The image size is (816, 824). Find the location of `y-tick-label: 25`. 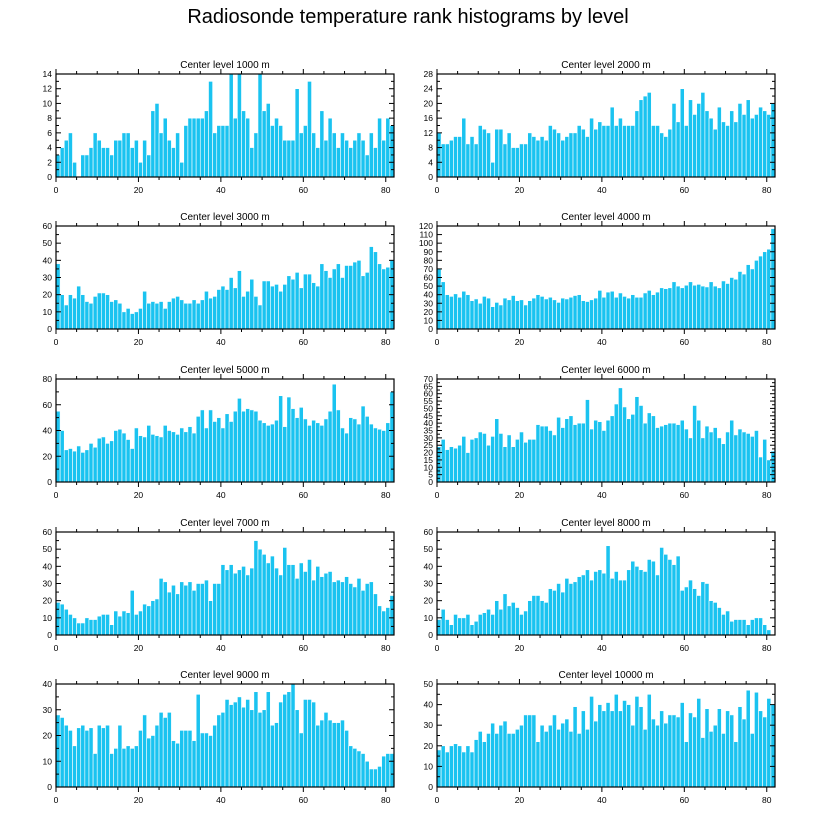

y-tick-label: 25 is located at coordinates (429, 445).